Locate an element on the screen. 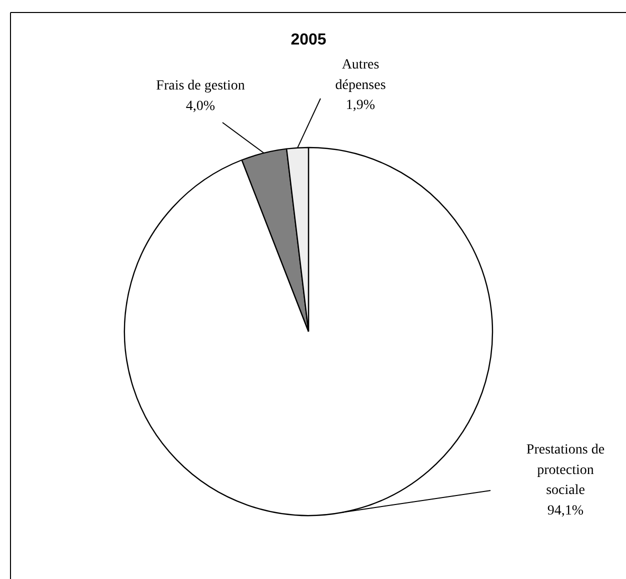 The width and height of the screenshot is (626, 579). data-label: 94,1% is located at coordinates (565, 510).